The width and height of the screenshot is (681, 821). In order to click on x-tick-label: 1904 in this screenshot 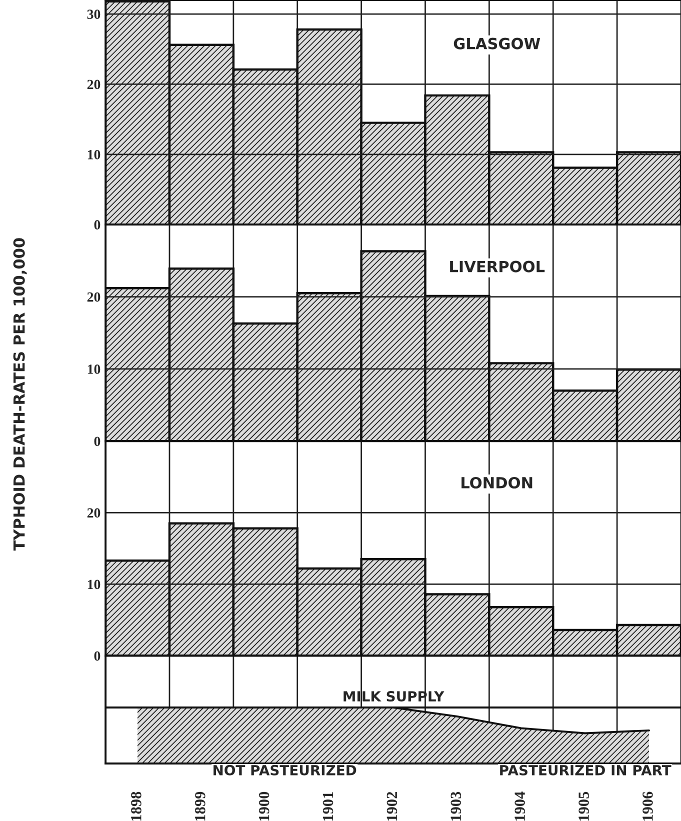, I will do `click(519, 806)`.